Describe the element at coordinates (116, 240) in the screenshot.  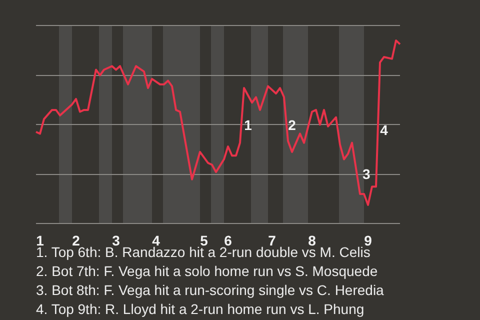
I see `x-tick-label: 3` at that location.